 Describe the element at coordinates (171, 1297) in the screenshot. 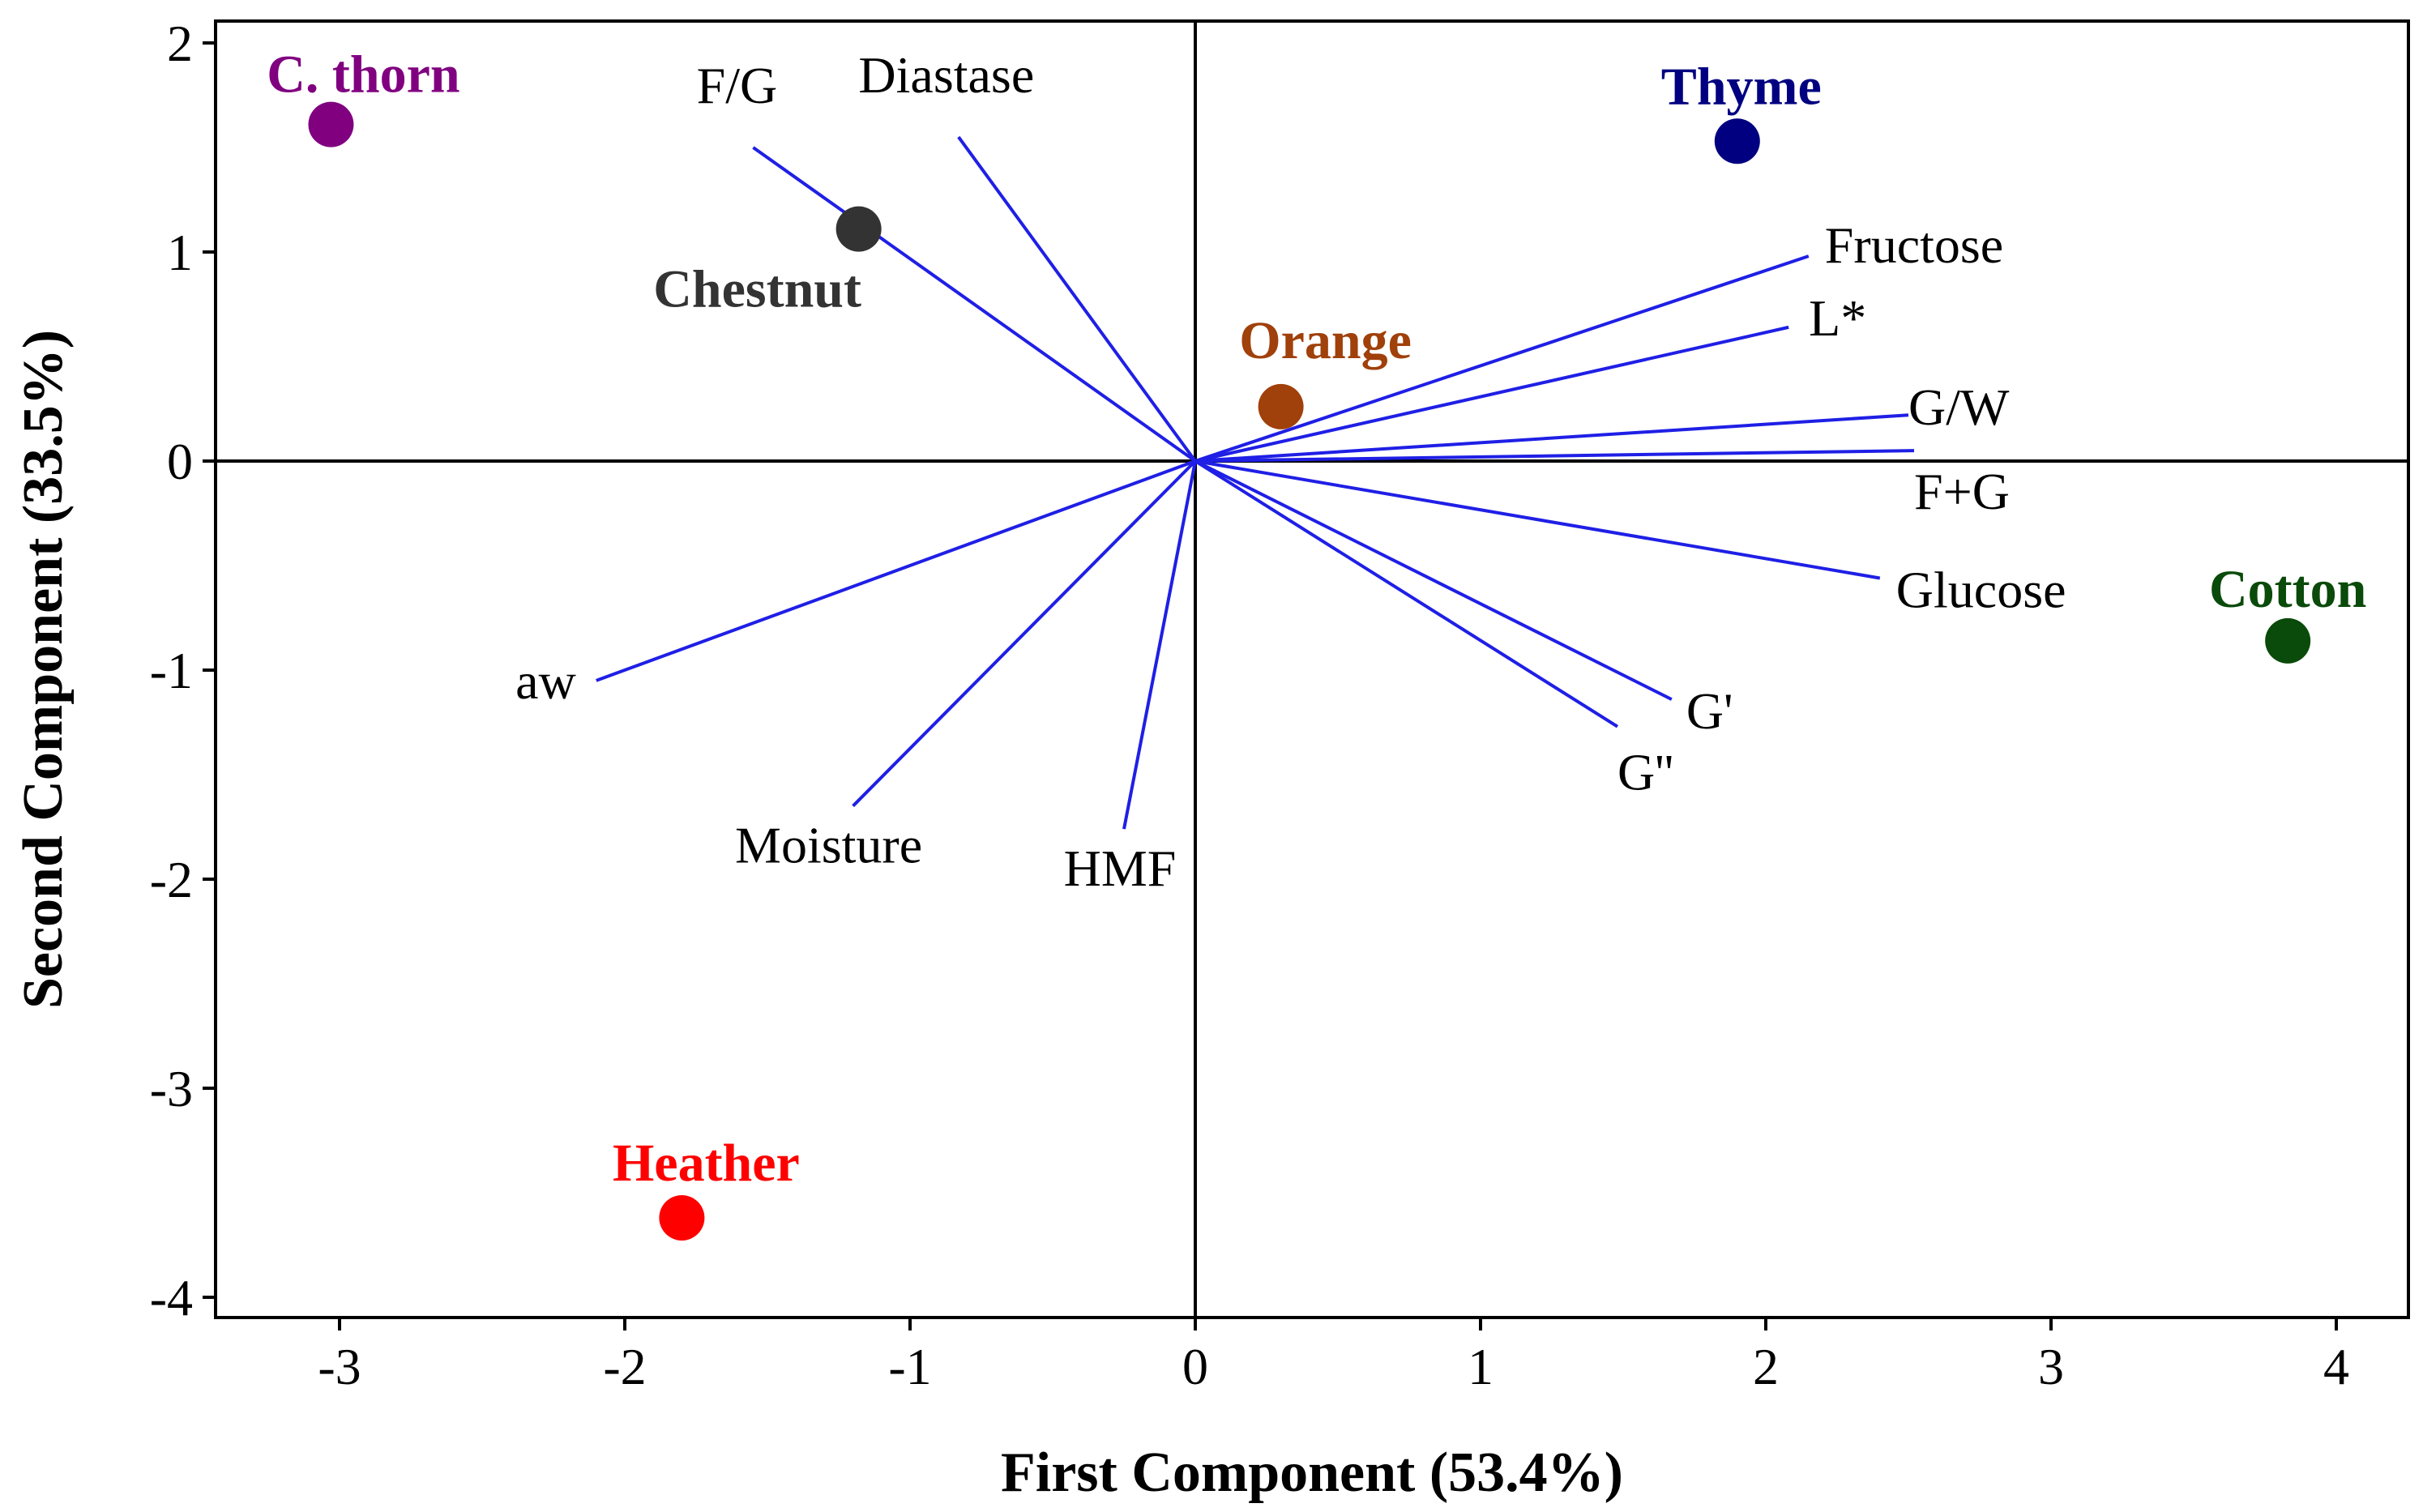

I see `y-tick-label: -4` at that location.